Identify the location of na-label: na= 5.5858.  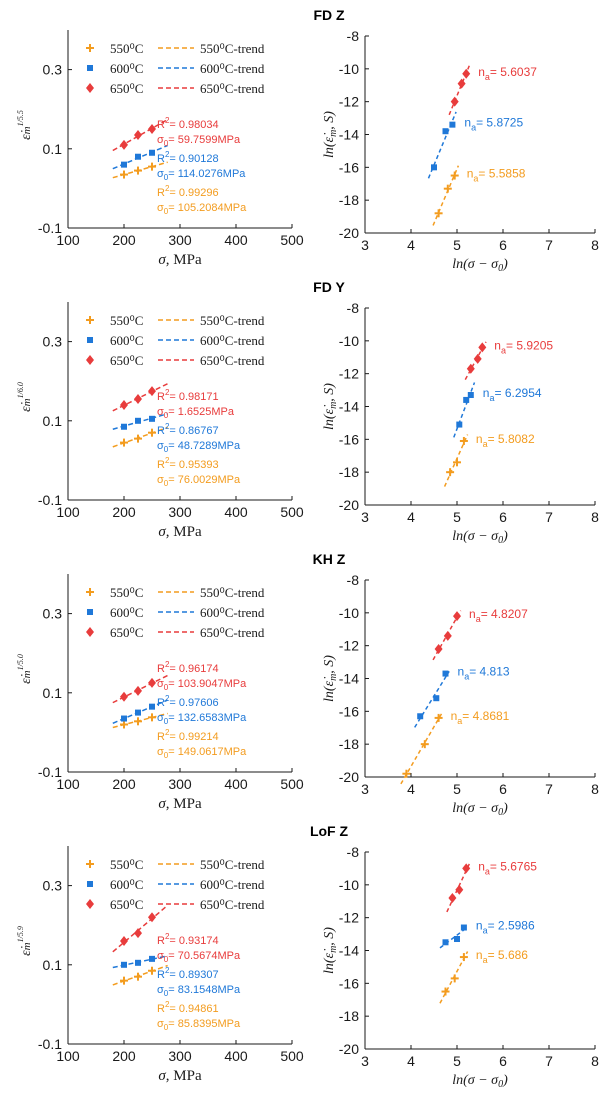
(496, 175).